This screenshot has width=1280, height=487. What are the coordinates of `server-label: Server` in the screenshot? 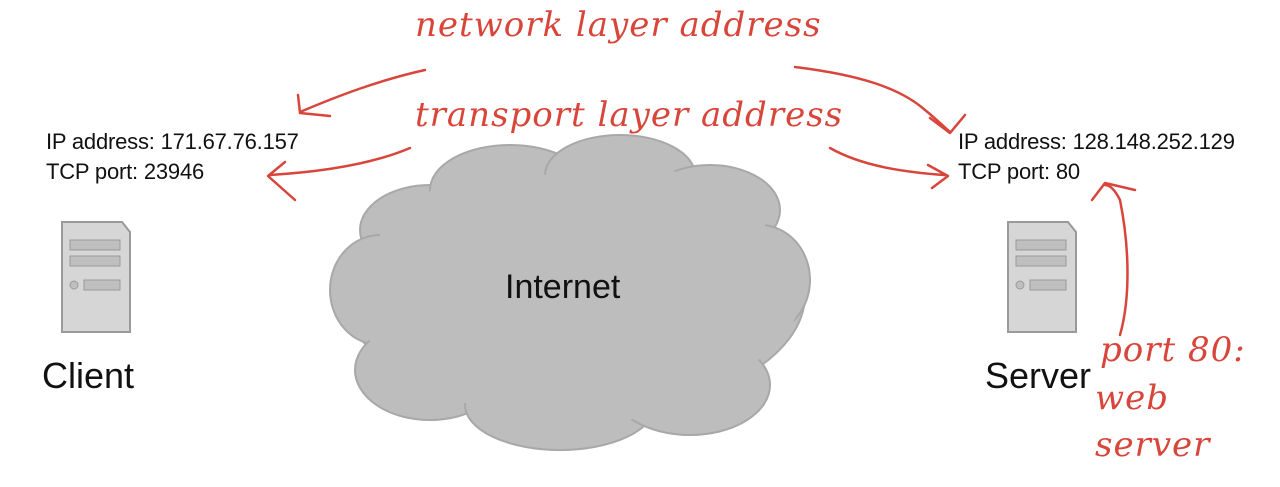 It's located at (1038, 375).